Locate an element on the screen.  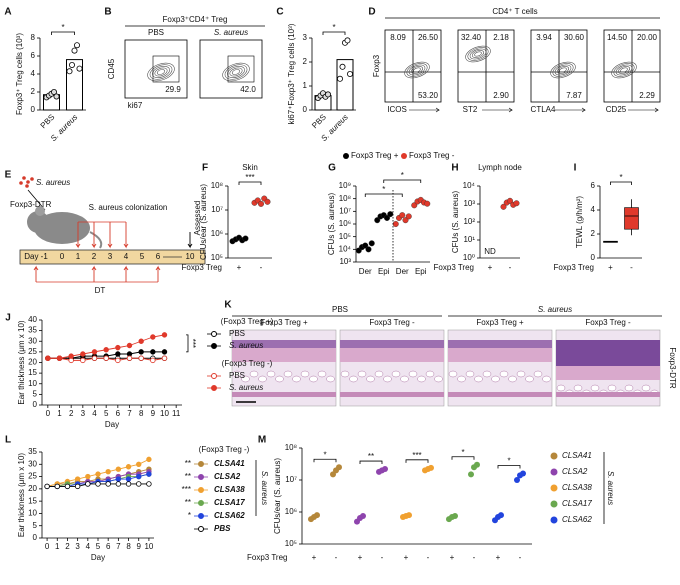
panel-label: G is located at coordinates (332, 168).